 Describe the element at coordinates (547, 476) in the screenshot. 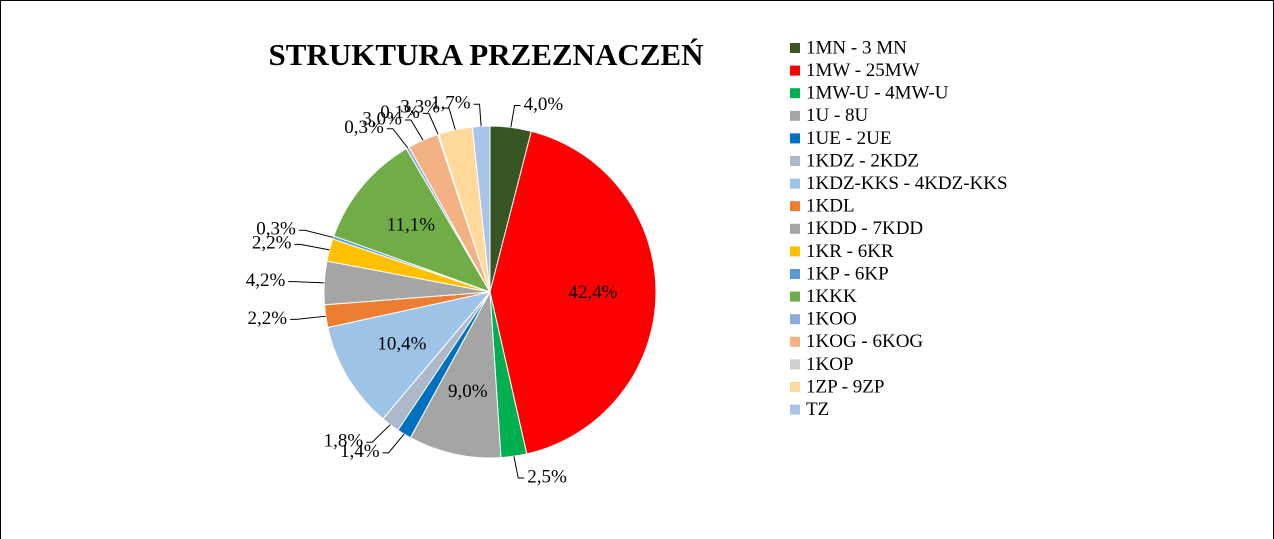

I see `data-label: 2,5%` at that location.